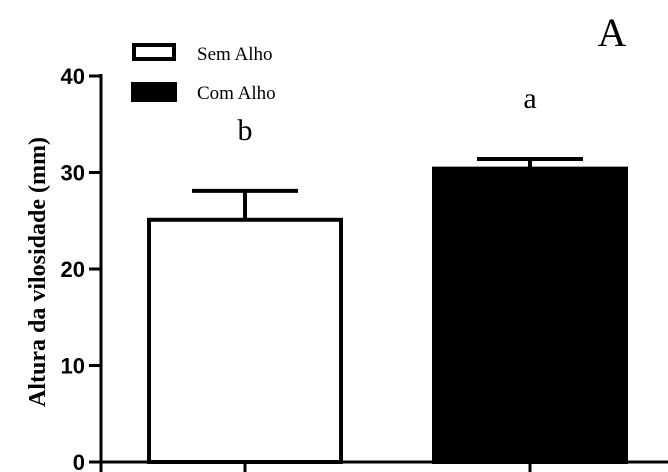  Describe the element at coordinates (38, 272) in the screenshot. I see `y-axis-label: Altura da vilosidade (mm)` at that location.